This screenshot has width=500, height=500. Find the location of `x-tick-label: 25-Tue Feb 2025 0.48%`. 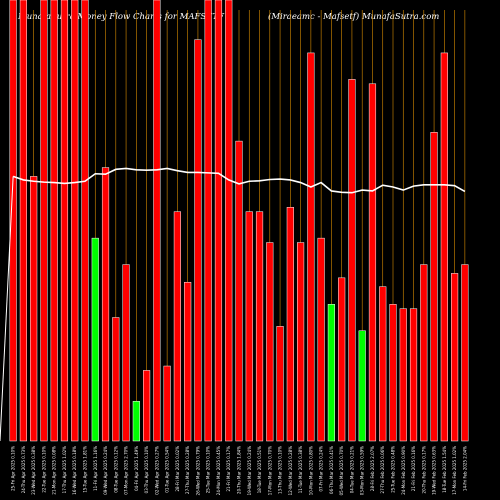

x-tick-label: 25-Tue Feb 2025 0.48% is located at coordinates (393, 469).